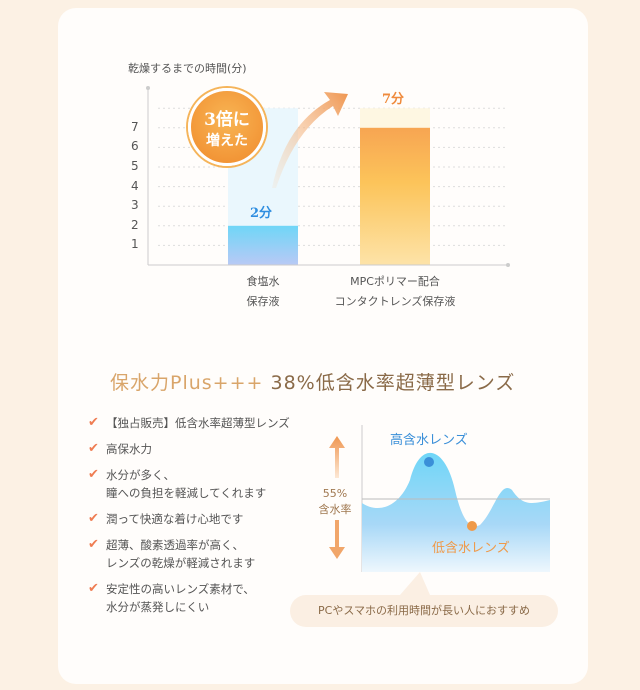 This screenshot has height=690, width=640. Describe the element at coordinates (456, 512) in the screenshot. I see `water-wave` at that location.